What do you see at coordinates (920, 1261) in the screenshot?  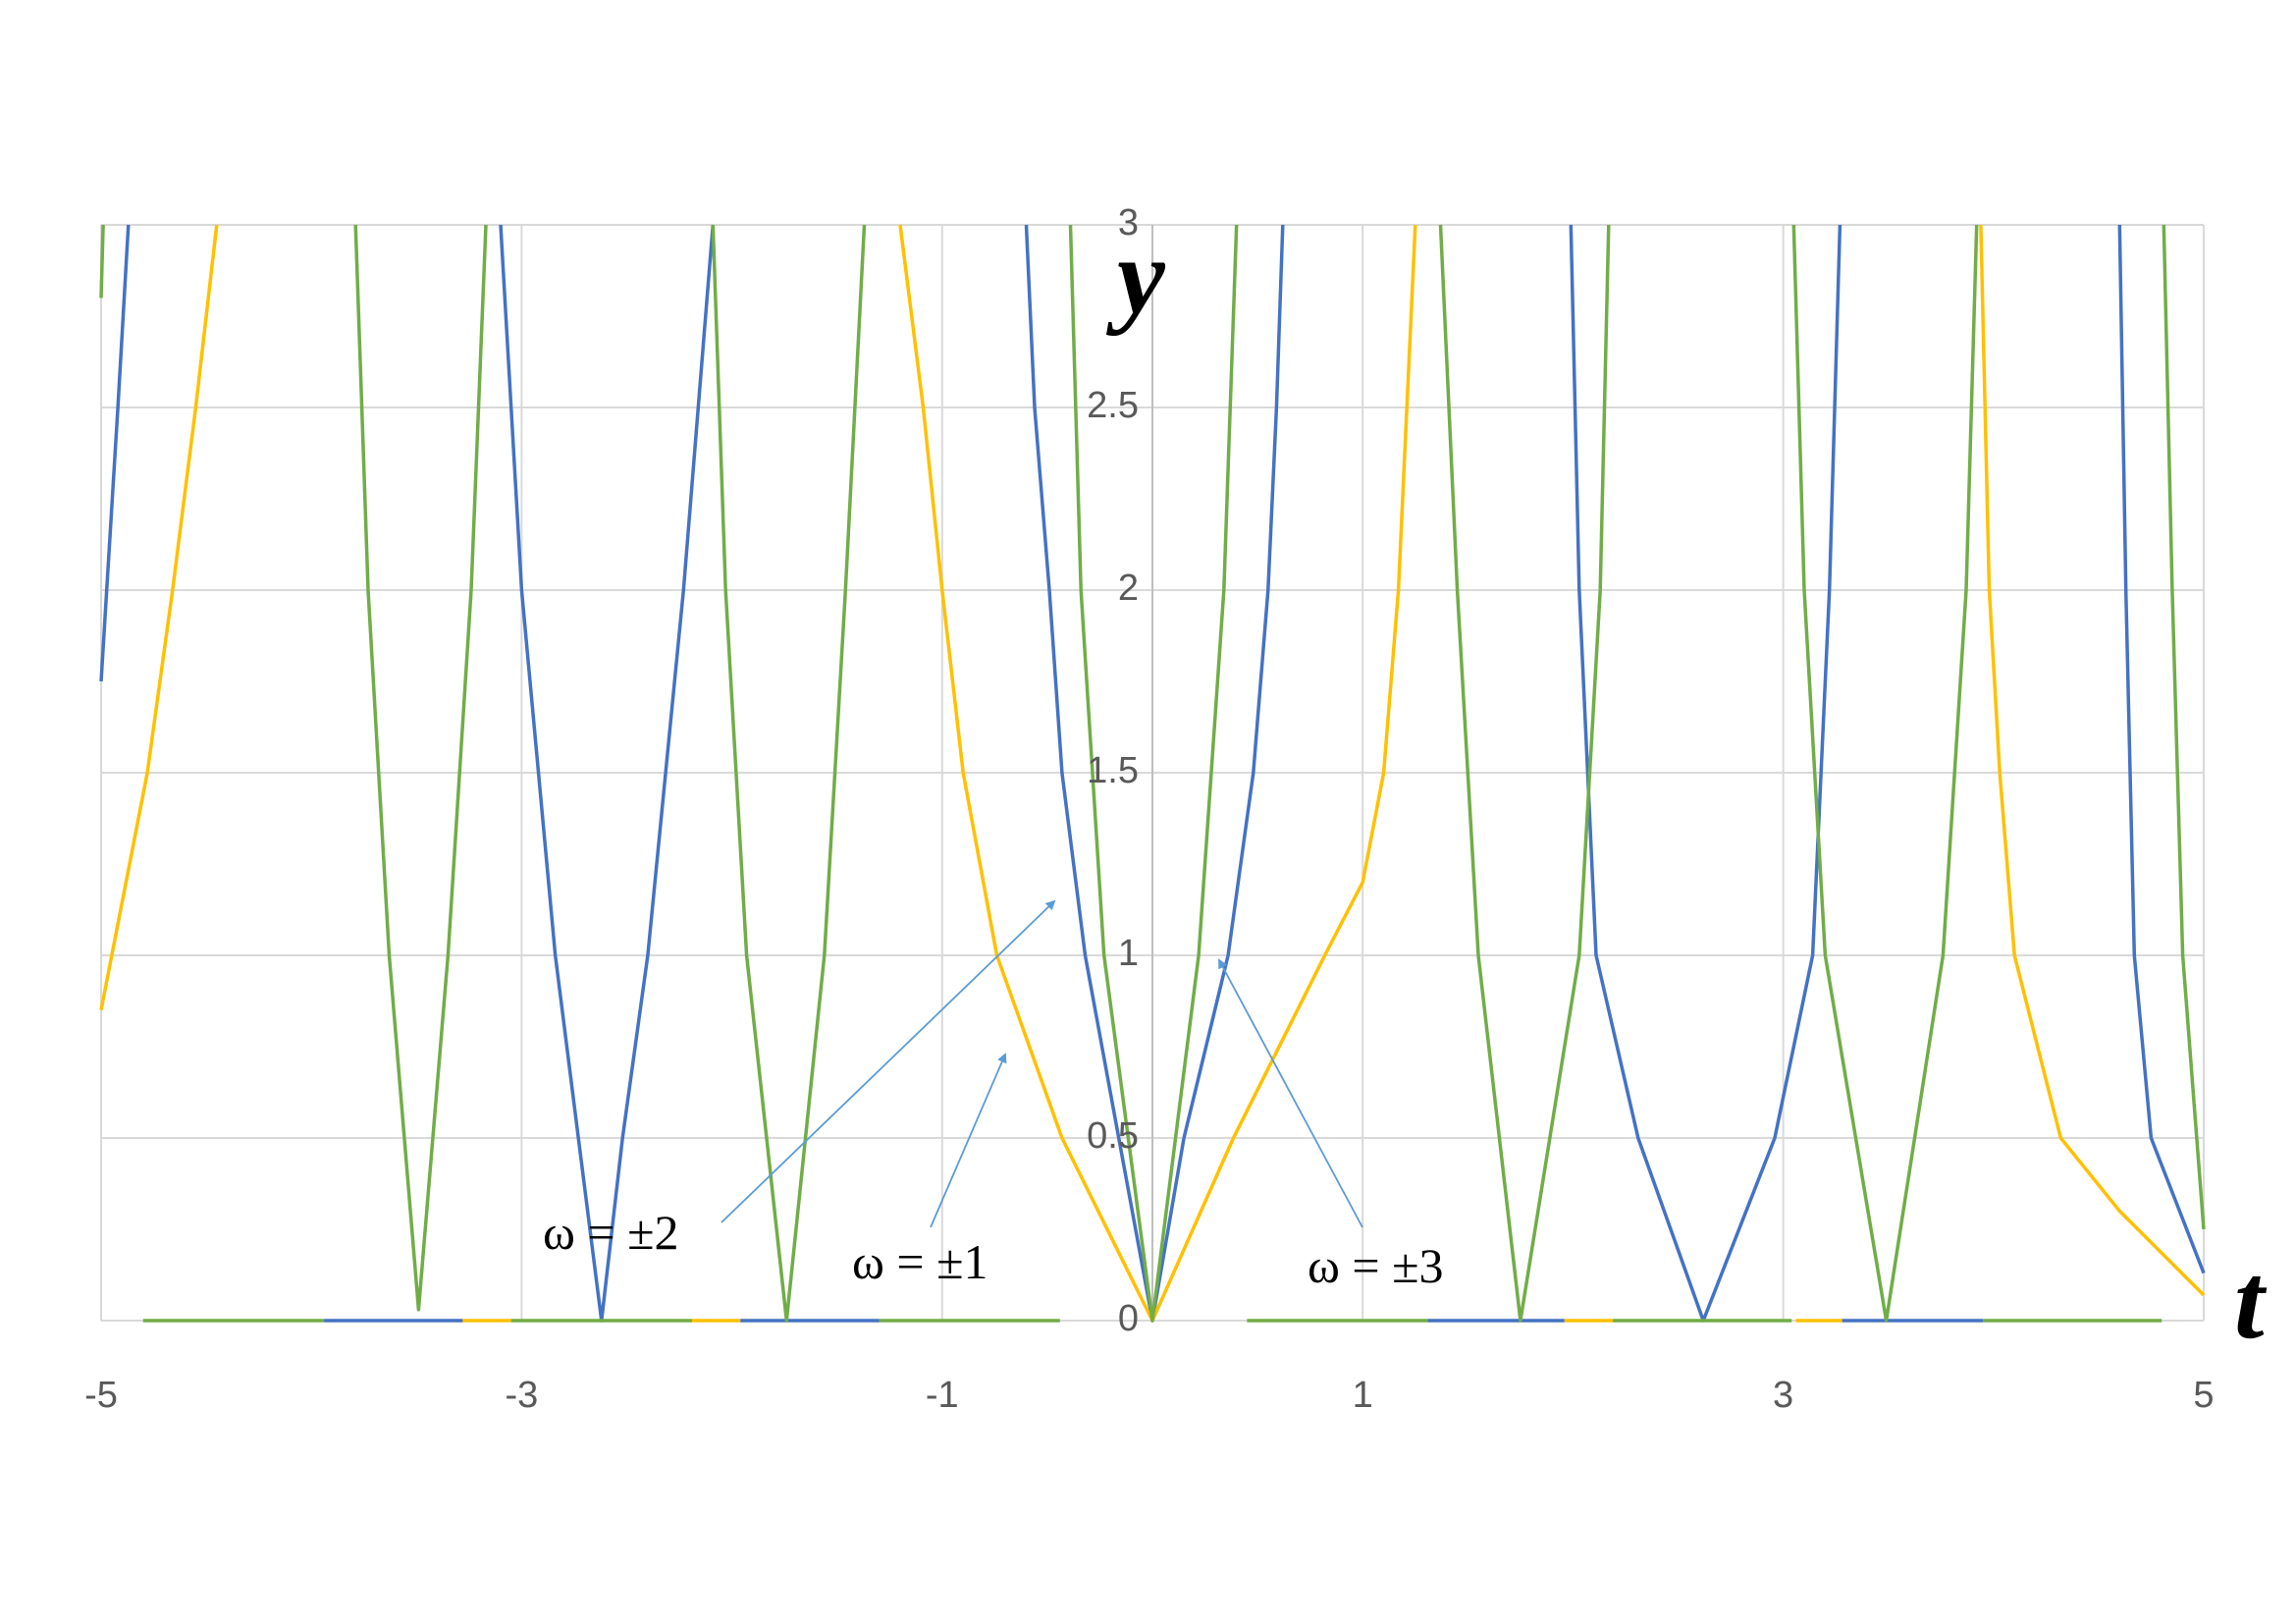 I see `annotation: ω = ±1` at bounding box center [920, 1261].